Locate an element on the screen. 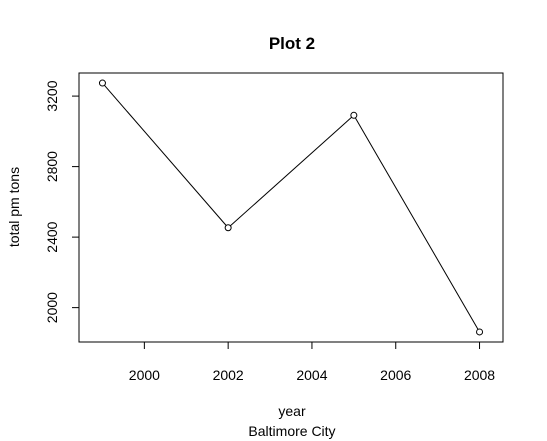 The height and width of the screenshot is (441, 547). x-axis: 2000 2002 2004 2006 2008 is located at coordinates (312, 362).